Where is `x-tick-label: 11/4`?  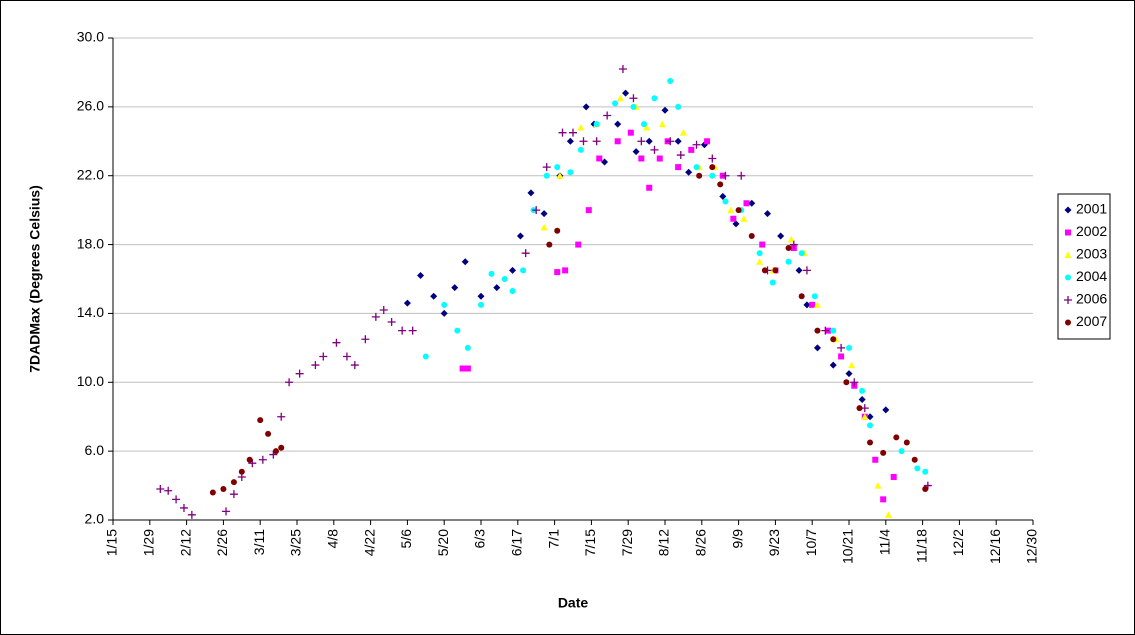 x-tick-label: 11/4 is located at coordinates (885, 542).